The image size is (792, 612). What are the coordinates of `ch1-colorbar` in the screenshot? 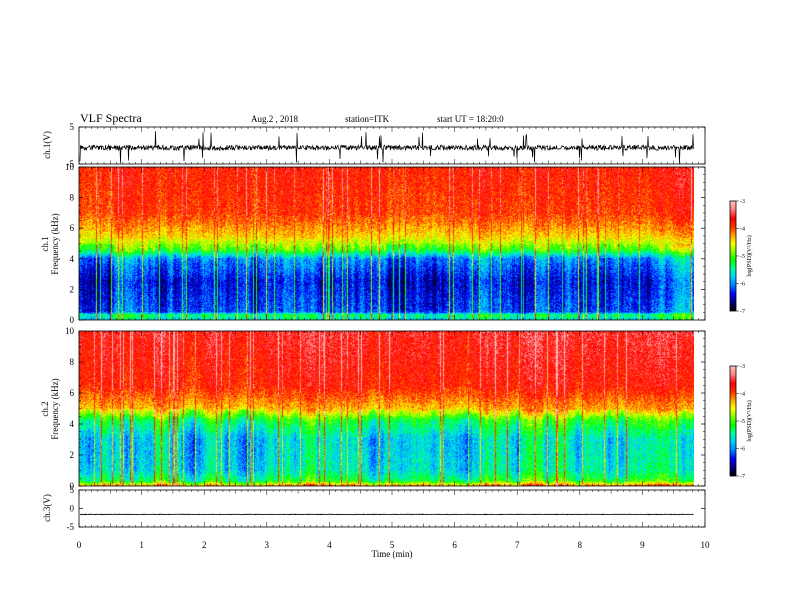 It's located at (733, 256).